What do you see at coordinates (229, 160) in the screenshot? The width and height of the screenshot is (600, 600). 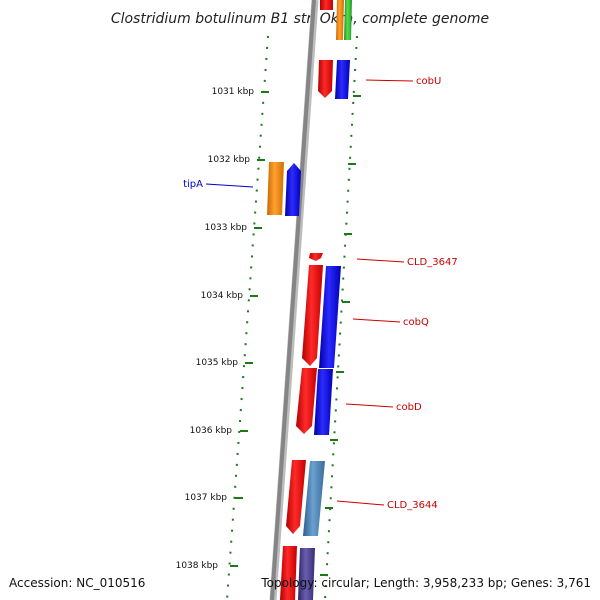 I see `kbp-label: 1032 kbp` at bounding box center [229, 160].